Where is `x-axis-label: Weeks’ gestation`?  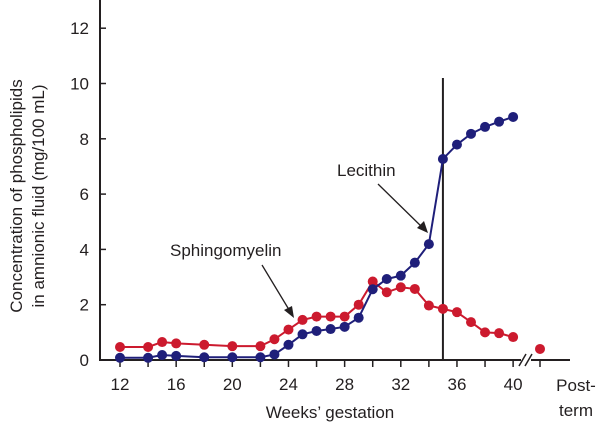 x-axis-label: Weeks’ gestation is located at coordinates (330, 412).